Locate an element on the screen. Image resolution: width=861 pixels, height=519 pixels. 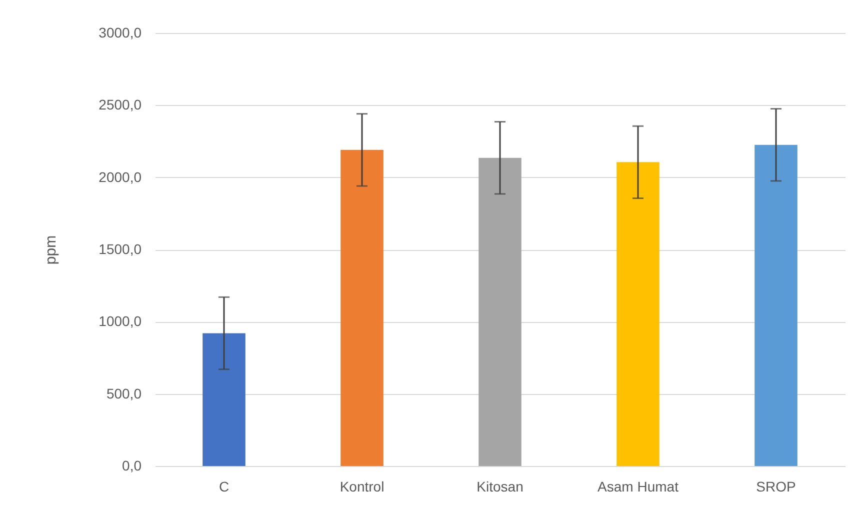
y-tick-label: 500,0 is located at coordinates (124, 393).